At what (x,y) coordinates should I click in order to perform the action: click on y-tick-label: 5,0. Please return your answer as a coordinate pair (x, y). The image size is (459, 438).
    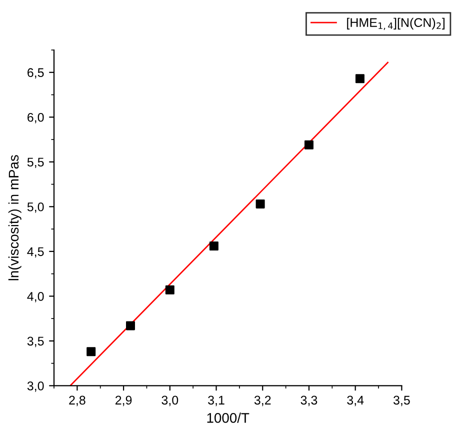
    Looking at the image, I should click on (35, 207).